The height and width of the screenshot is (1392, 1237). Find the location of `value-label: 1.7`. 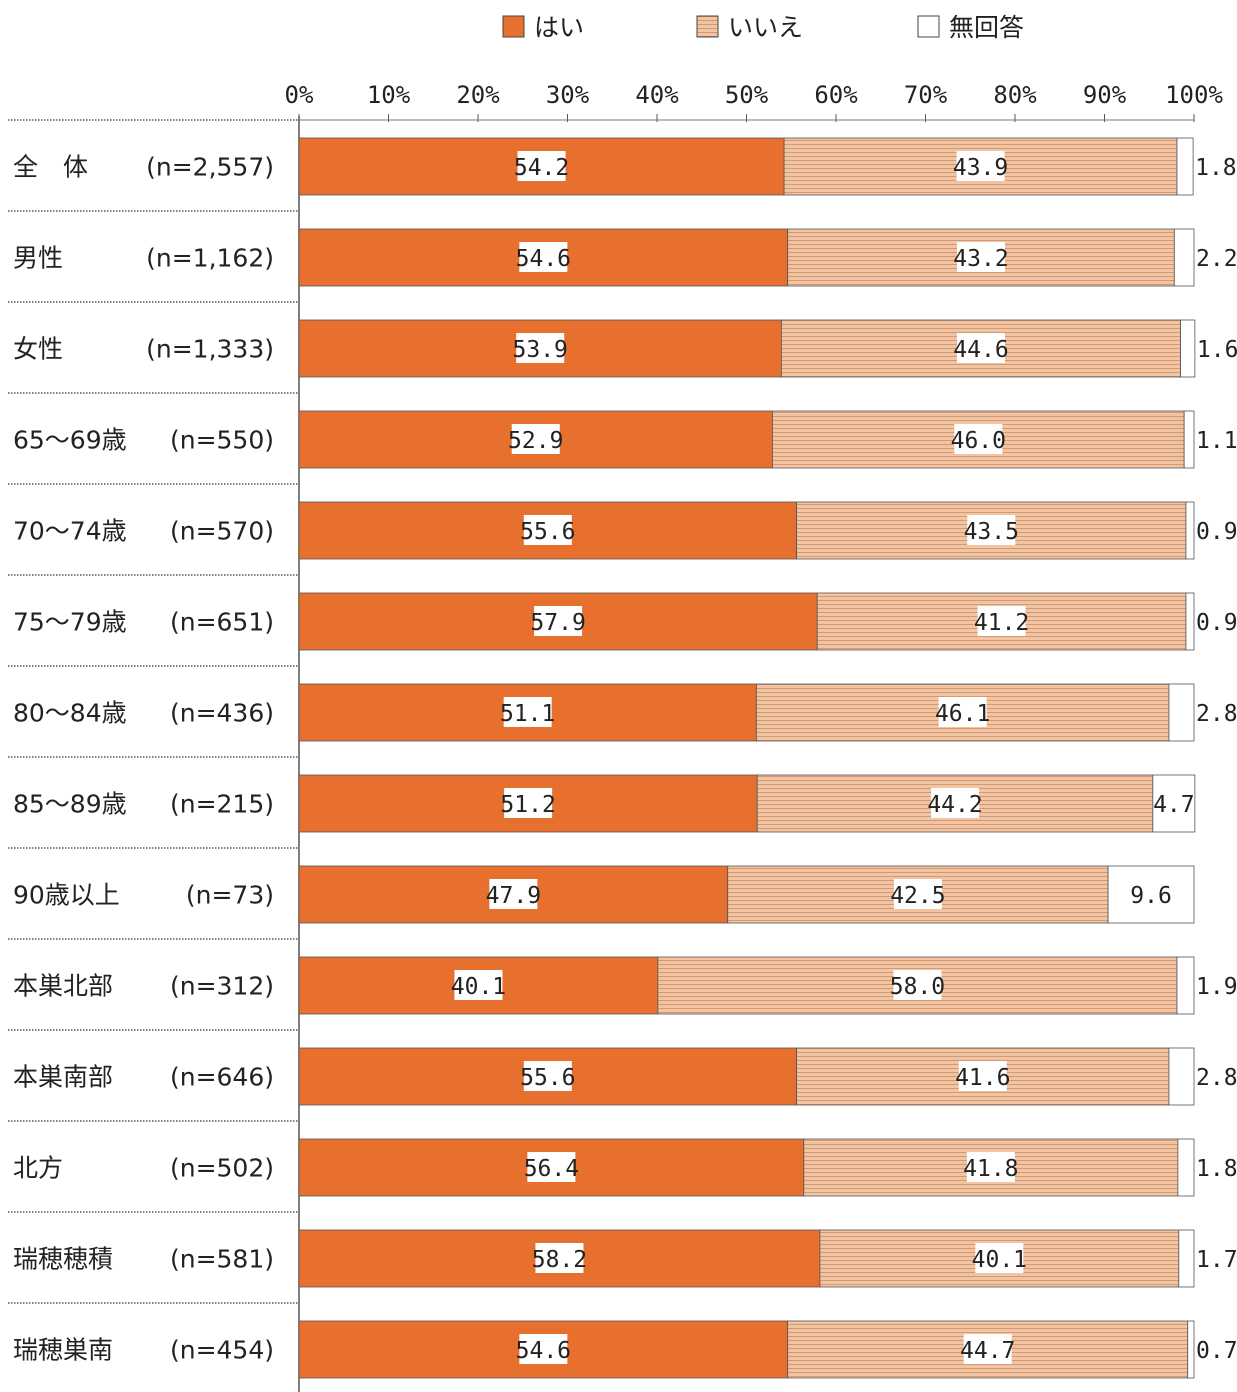

value-label: 1.7 is located at coordinates (1216, 1260).